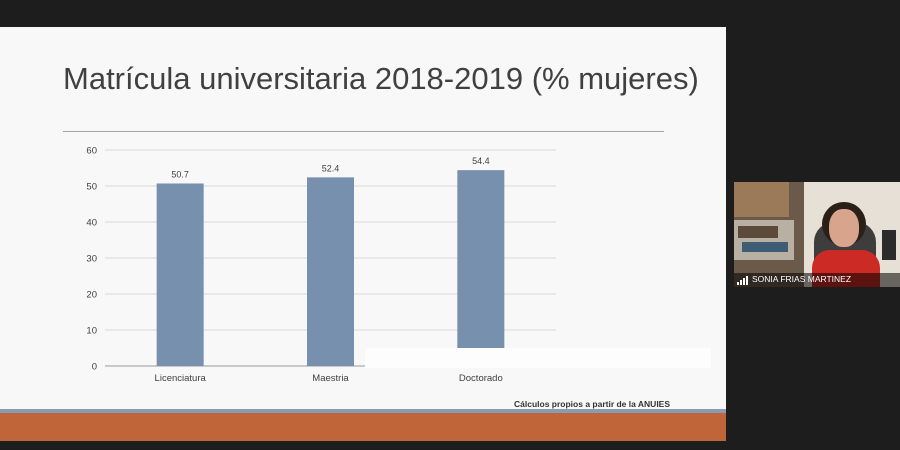 Image resolution: width=900 pixels, height=450 pixels. What do you see at coordinates (817, 234) in the screenshot?
I see `participant-video-tile: SONIA FRIAS MARTINEZ` at bounding box center [817, 234].